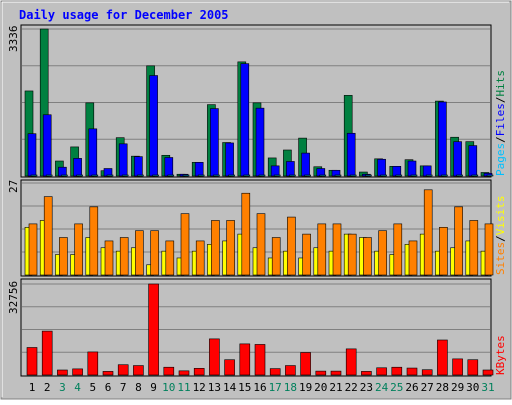 This screenshot has width=512, height=405. Describe the element at coordinates (500, 119) in the screenshot. I see `legend-files: Files` at that location.